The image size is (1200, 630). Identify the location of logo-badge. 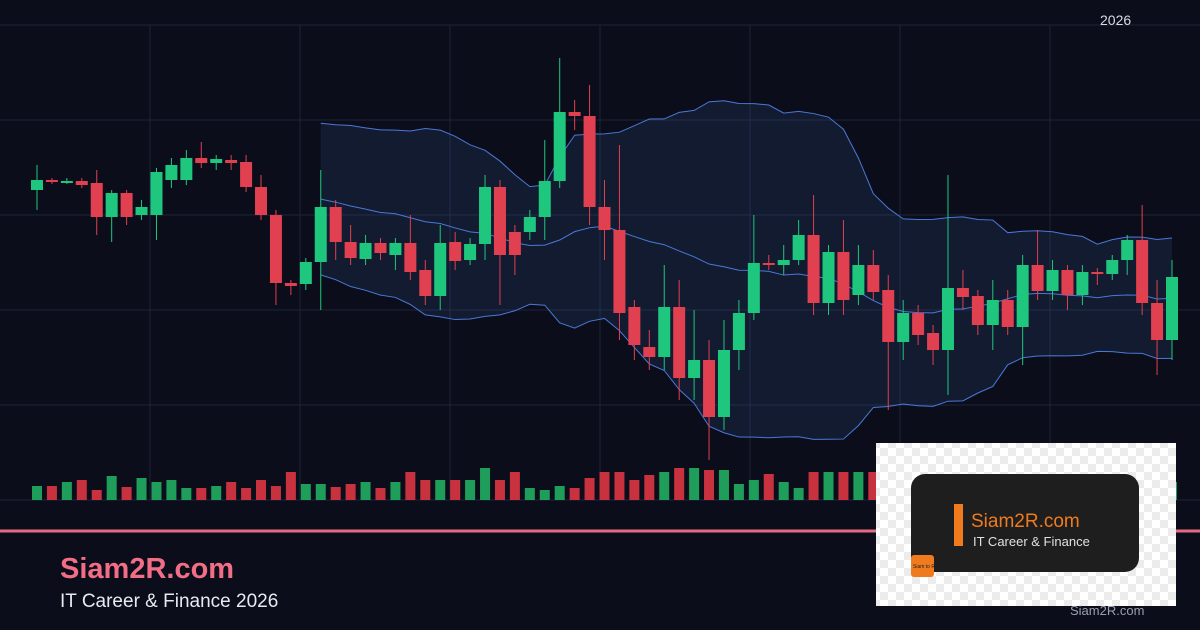
(922, 566).